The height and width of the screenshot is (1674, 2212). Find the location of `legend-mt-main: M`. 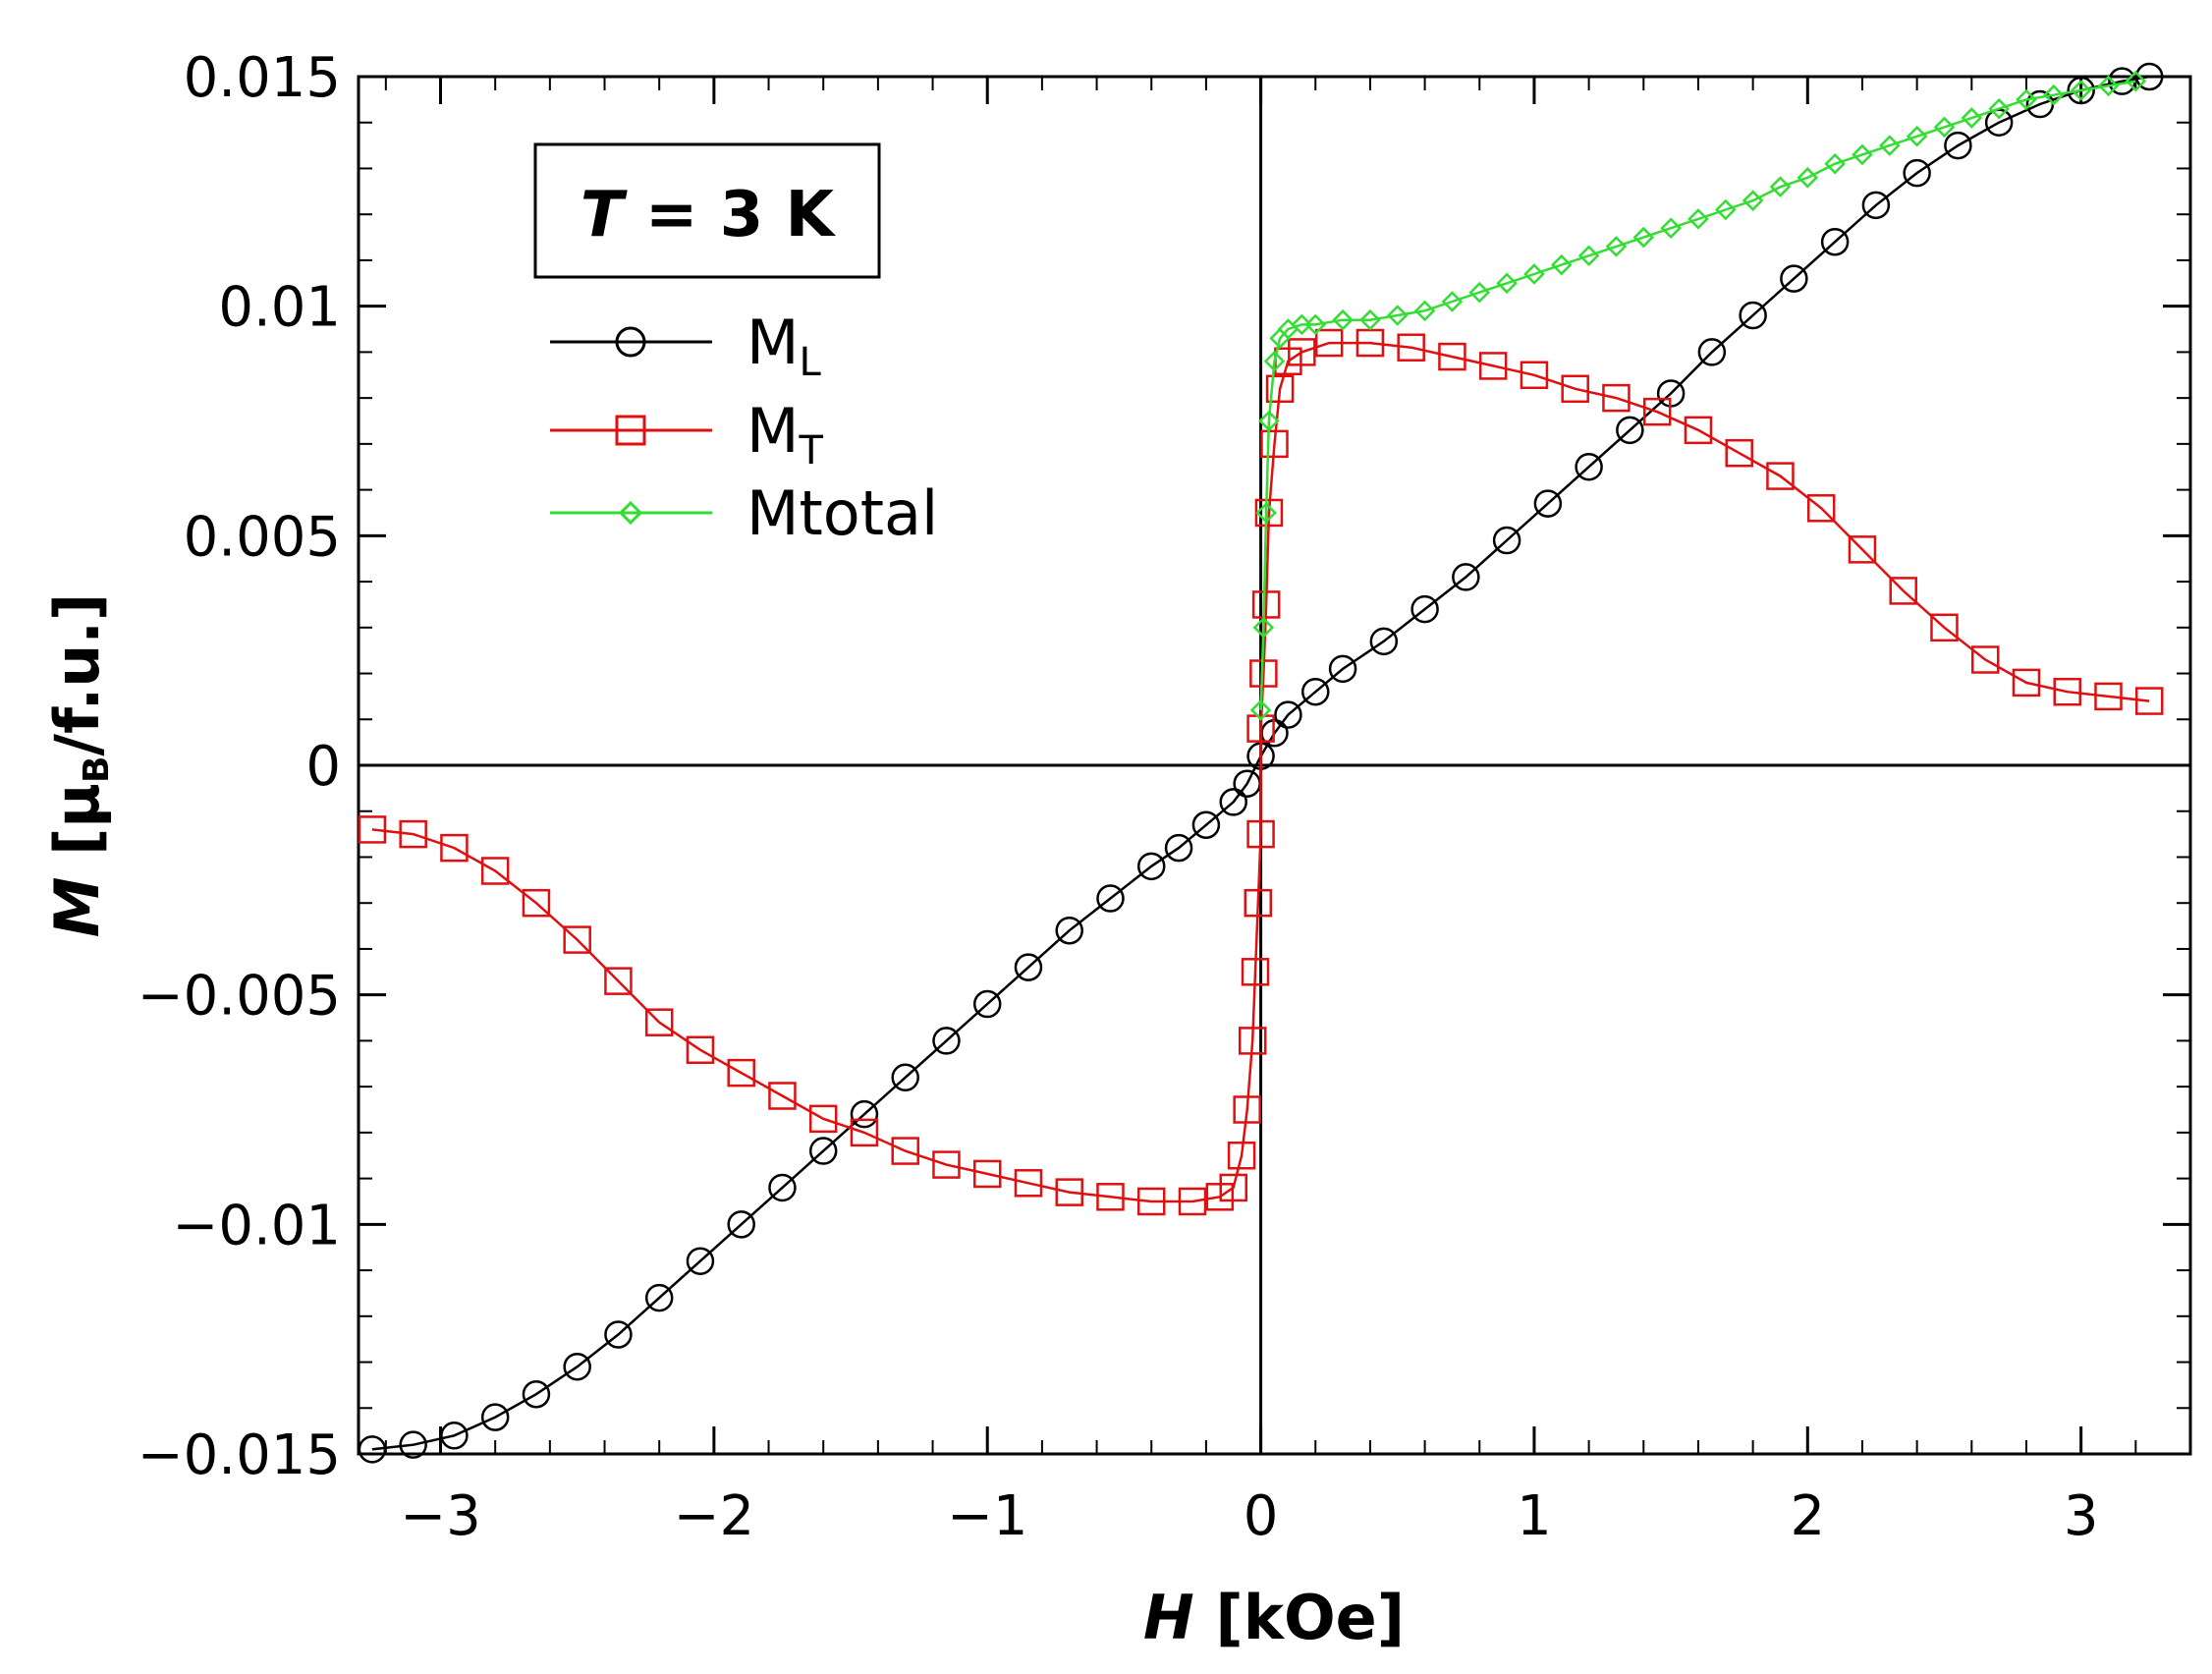

legend-mt-main: M is located at coordinates (773, 431).